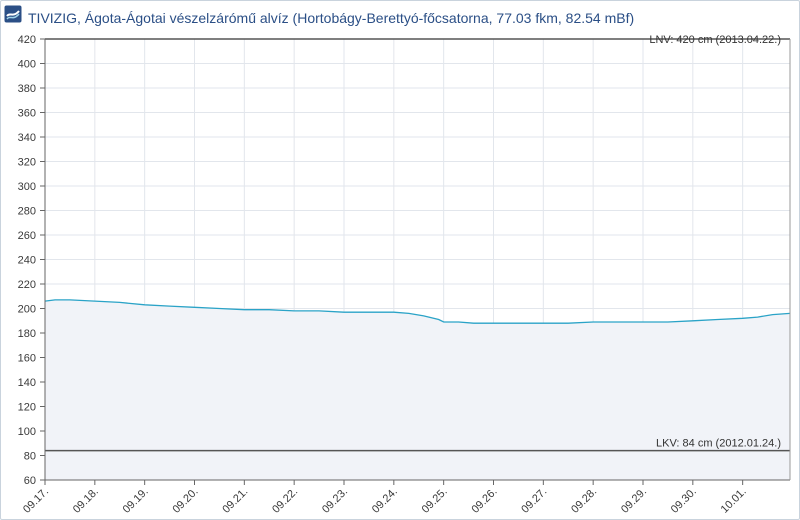  Describe the element at coordinates (27, 114) in the screenshot. I see `y-tick-label: 360` at that location.